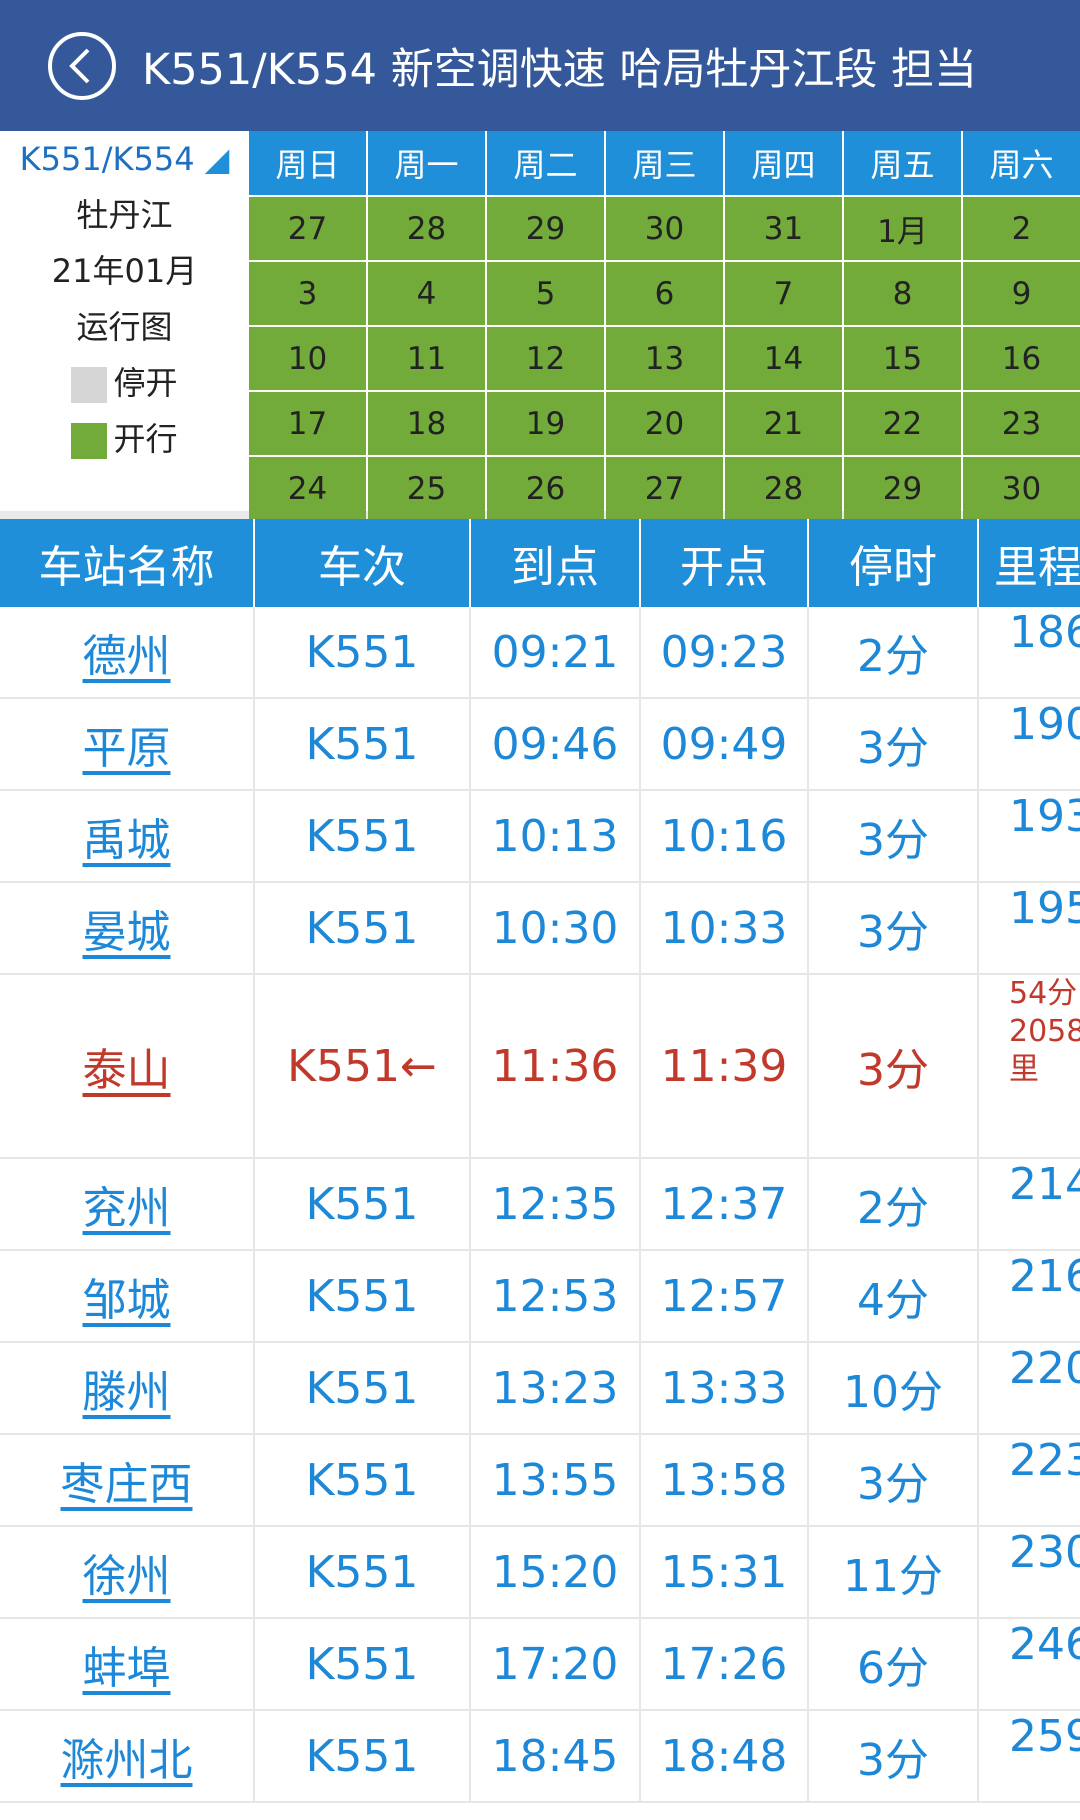 This screenshot has width=1080, height=1820. I want to click on cell-mileage: 216, so click(1029, 1297).